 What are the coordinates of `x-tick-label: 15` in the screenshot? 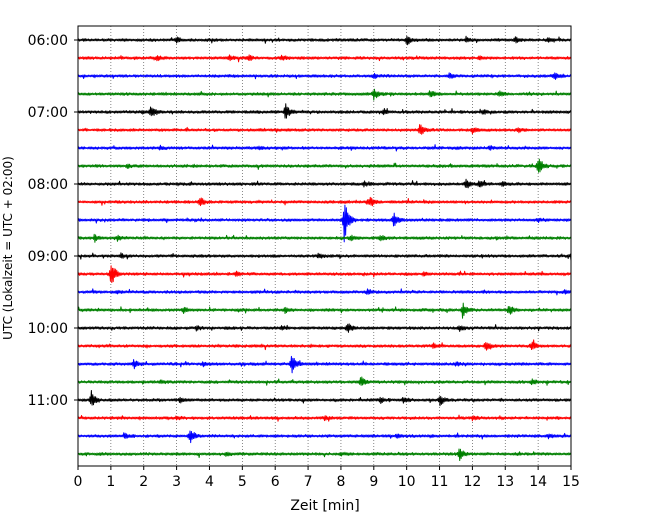 It's located at (571, 482).